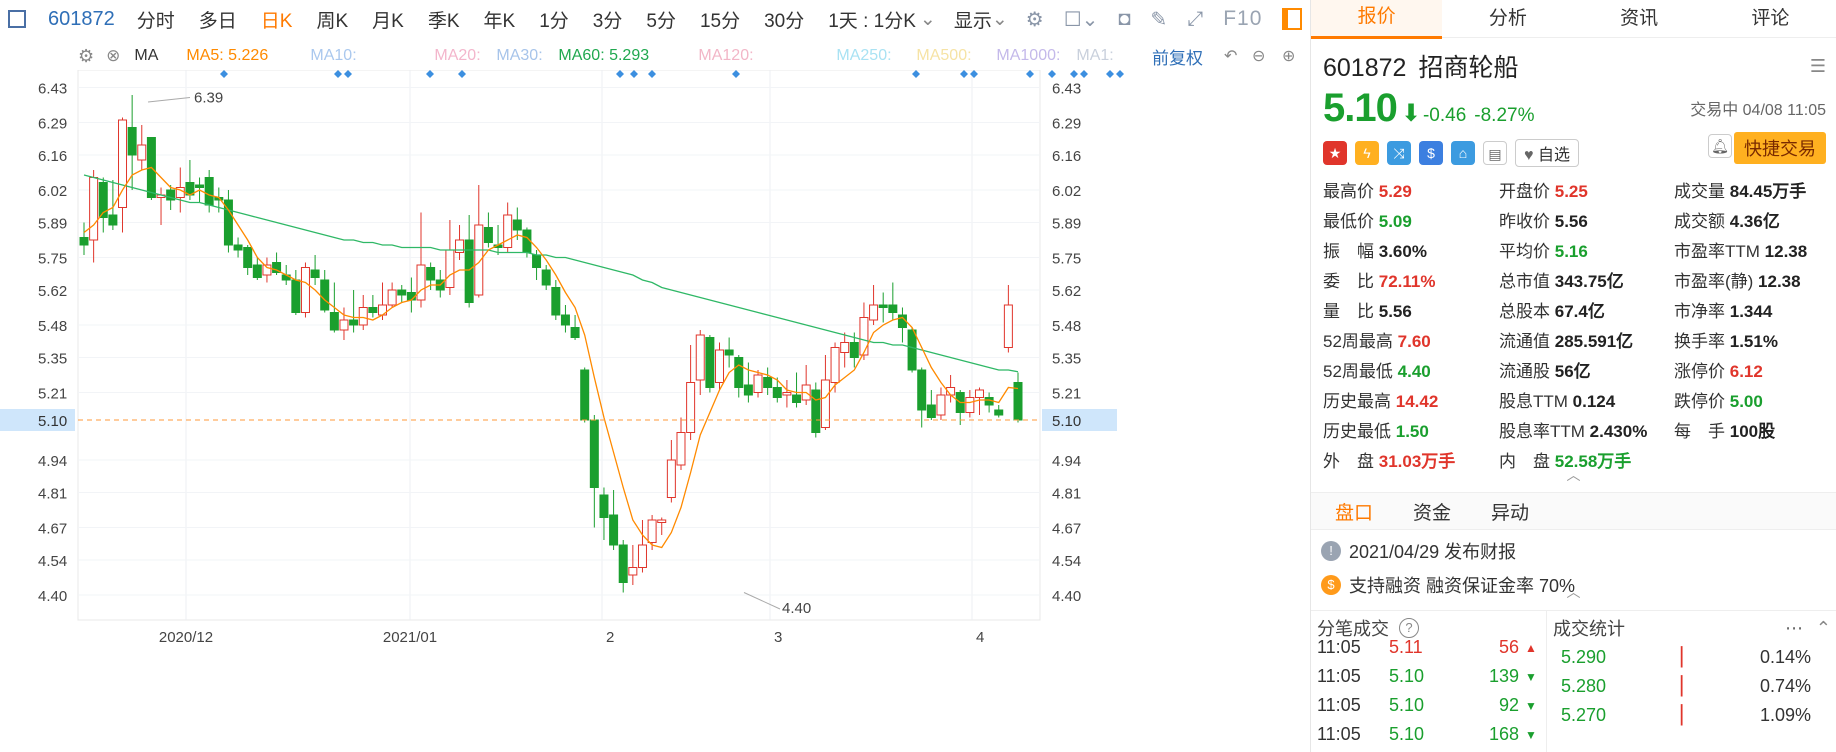  I want to click on tick-time: 11:05, so click(1339, 676).